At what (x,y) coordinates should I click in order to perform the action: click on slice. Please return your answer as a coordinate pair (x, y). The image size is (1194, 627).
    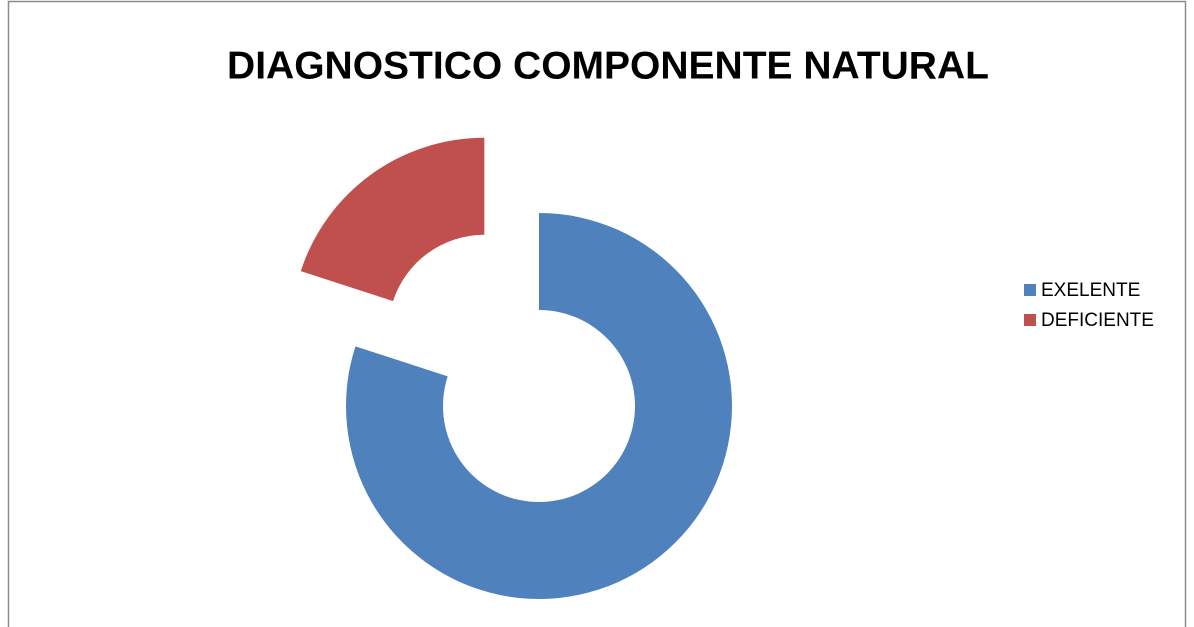
    Looking at the image, I should click on (392, 219).